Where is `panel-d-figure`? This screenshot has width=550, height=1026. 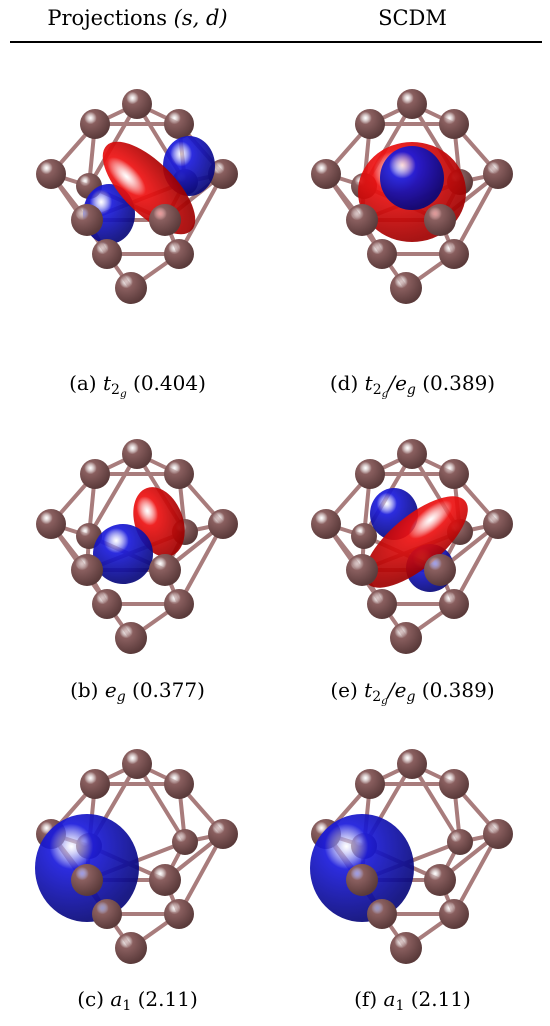 panel-d-figure is located at coordinates (412, 196).